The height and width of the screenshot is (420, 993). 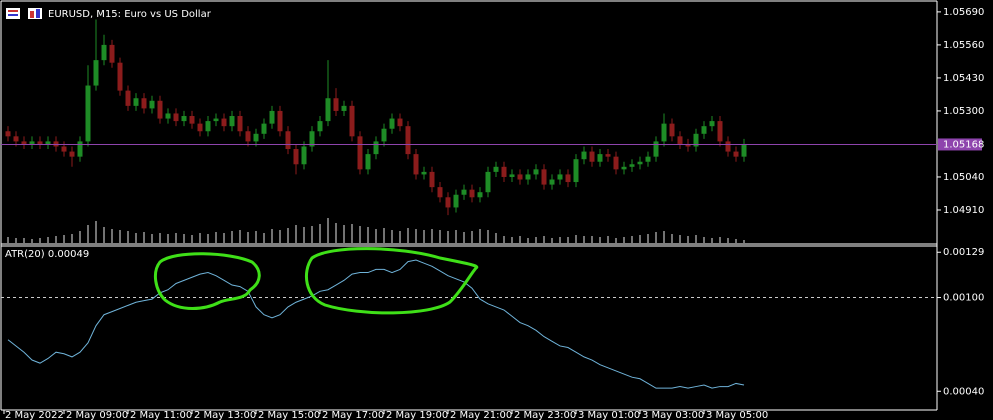 I want to click on y-tick-label: 1.05560, so click(x=963, y=45).